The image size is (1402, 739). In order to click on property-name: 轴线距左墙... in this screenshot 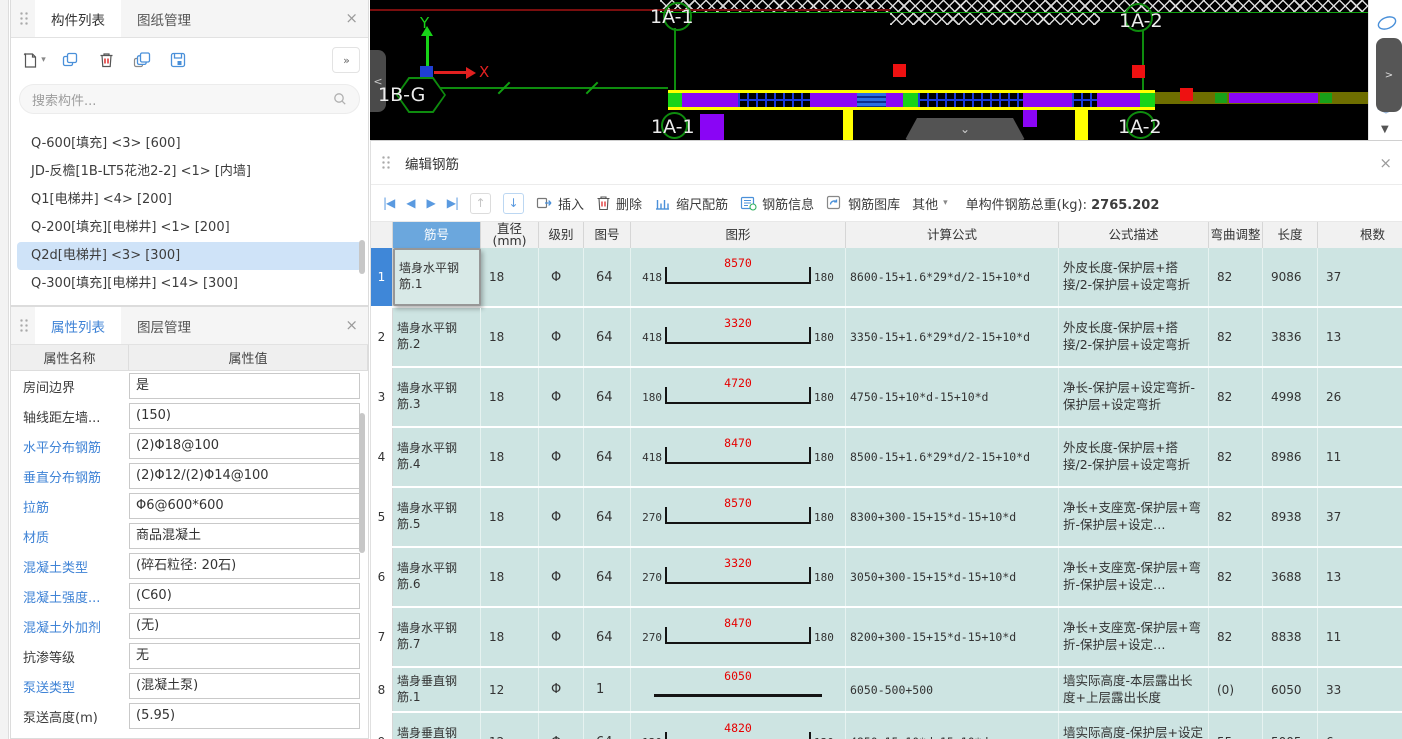, I will do `click(62, 418)`.